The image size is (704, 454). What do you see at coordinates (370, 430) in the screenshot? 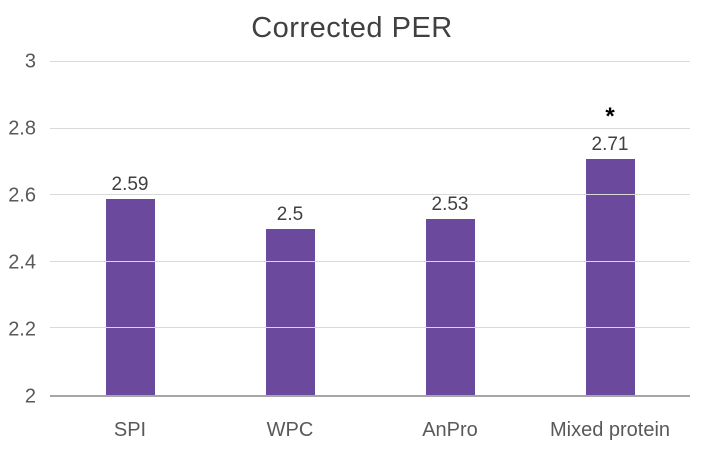
I see `x-axis-labels: SPI WPC AnPro Mixed protein` at bounding box center [370, 430].